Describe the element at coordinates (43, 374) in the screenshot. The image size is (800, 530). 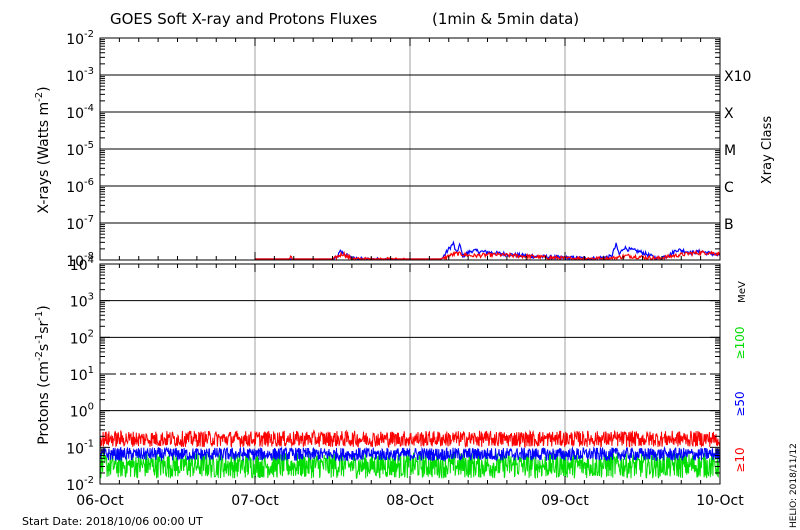
I see `proton-y-axis-label: Protons (cm-2s-1sr-1)` at that location.